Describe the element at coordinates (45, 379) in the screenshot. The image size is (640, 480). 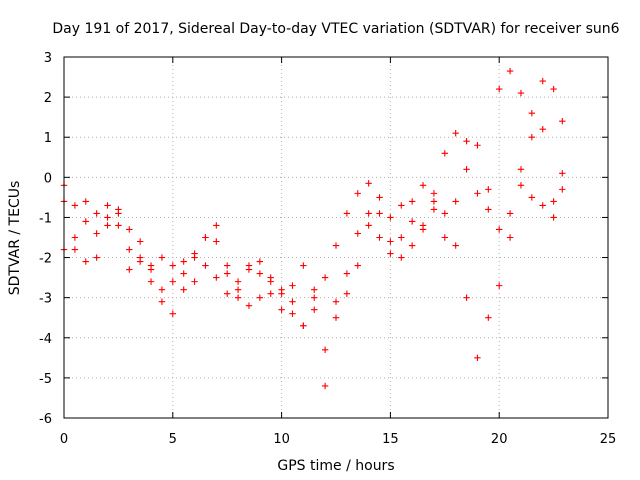
I see `y-tick-label: -5` at that location.